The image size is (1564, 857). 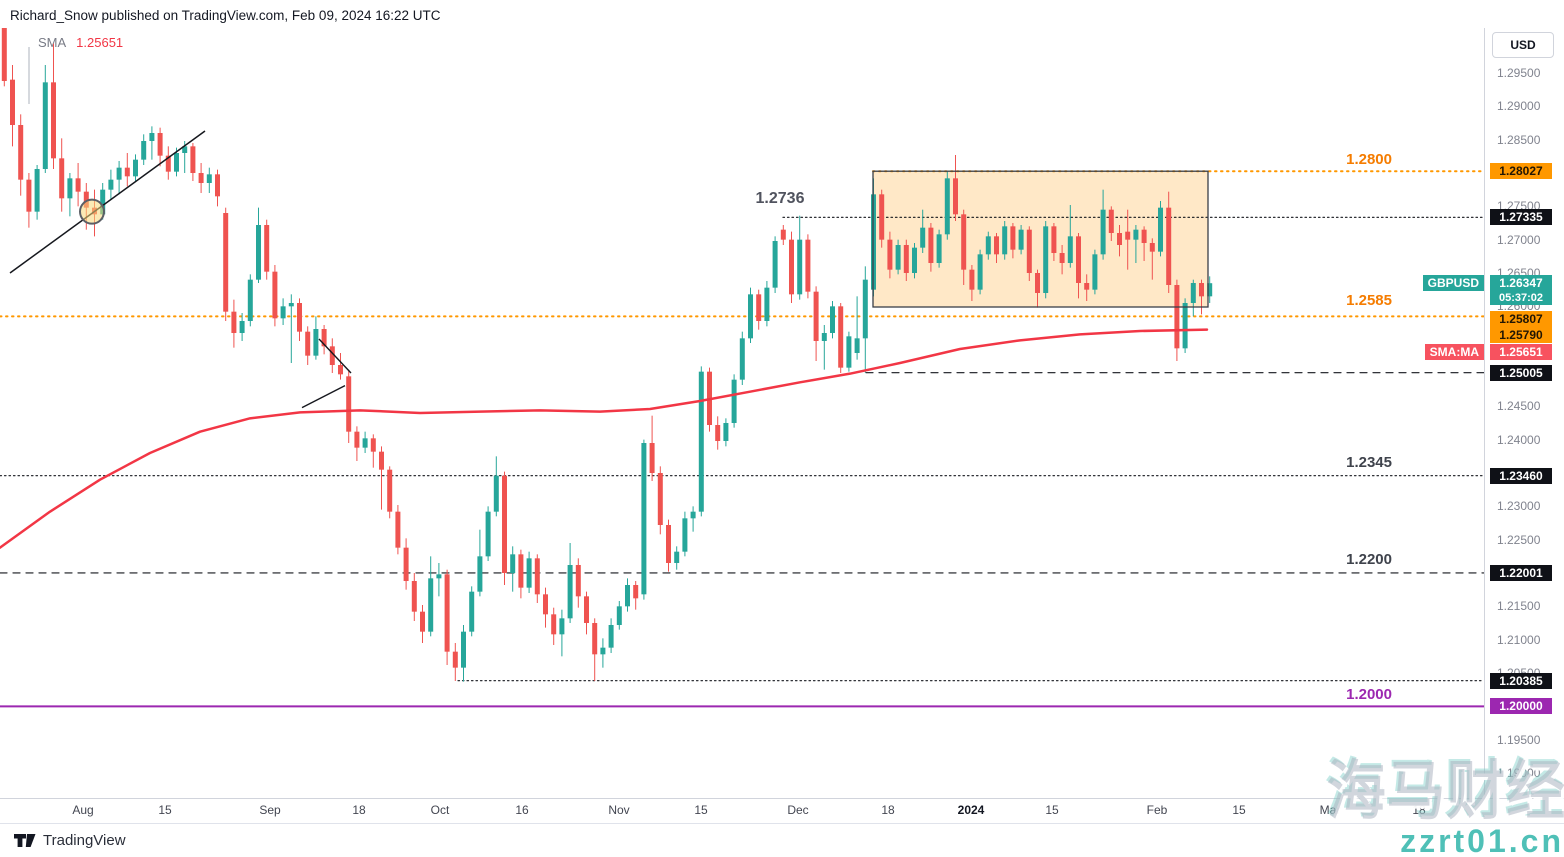 What do you see at coordinates (619, 810) in the screenshot?
I see `axis-time-tick: Nov` at bounding box center [619, 810].